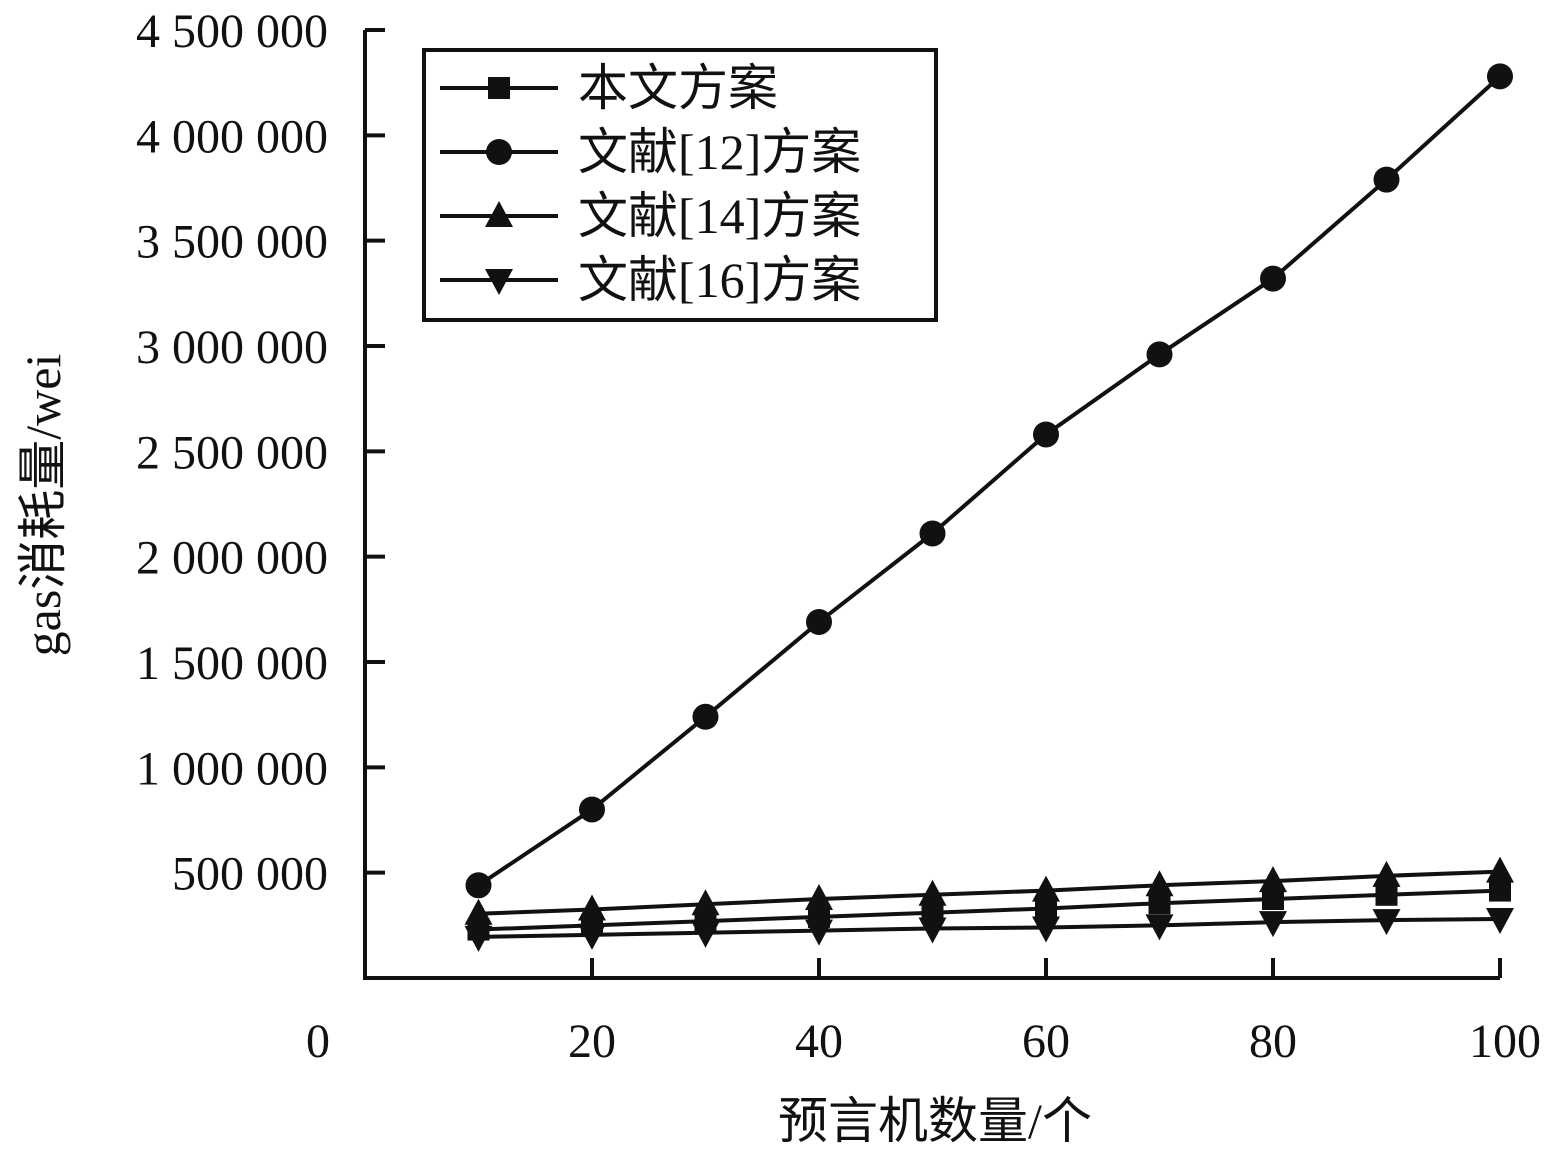 The height and width of the screenshot is (1158, 1551). What do you see at coordinates (1505, 1041) in the screenshot?
I see `x-tick-label: 100` at bounding box center [1505, 1041].